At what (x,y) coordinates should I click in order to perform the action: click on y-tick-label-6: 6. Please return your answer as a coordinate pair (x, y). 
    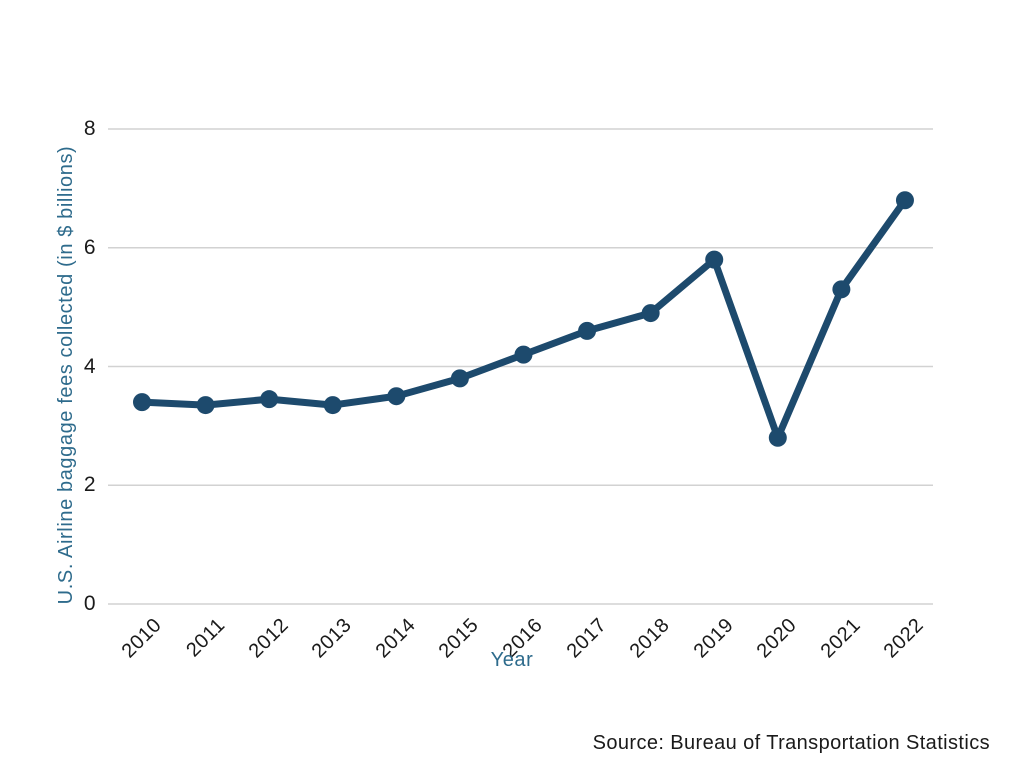
    Looking at the image, I should click on (89, 247).